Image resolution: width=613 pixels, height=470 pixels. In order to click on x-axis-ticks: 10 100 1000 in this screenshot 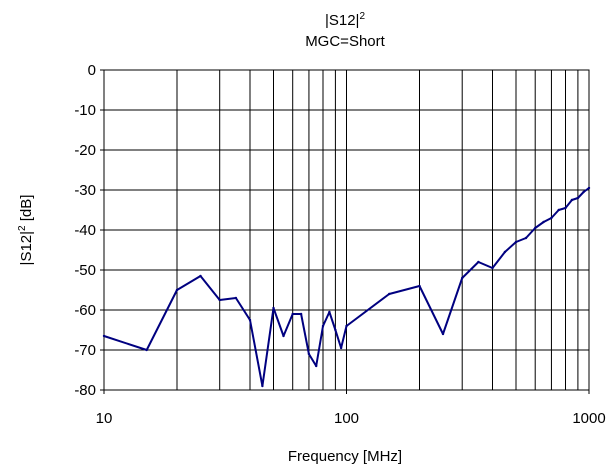, I will do `click(351, 408)`.